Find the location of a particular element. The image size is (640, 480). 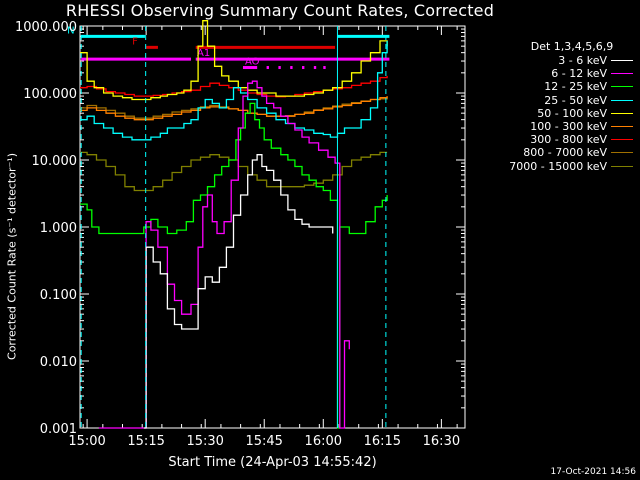

flag-label: AO is located at coordinates (252, 62).